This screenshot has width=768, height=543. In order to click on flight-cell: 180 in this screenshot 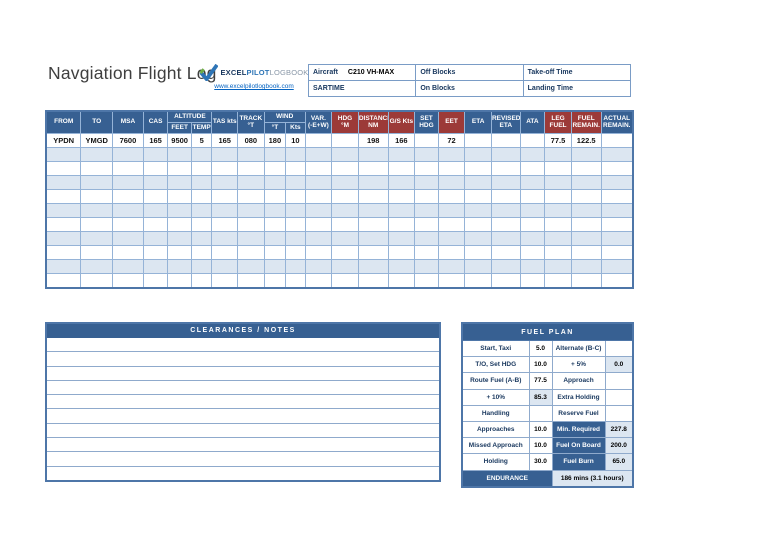, I will do `click(275, 140)`.